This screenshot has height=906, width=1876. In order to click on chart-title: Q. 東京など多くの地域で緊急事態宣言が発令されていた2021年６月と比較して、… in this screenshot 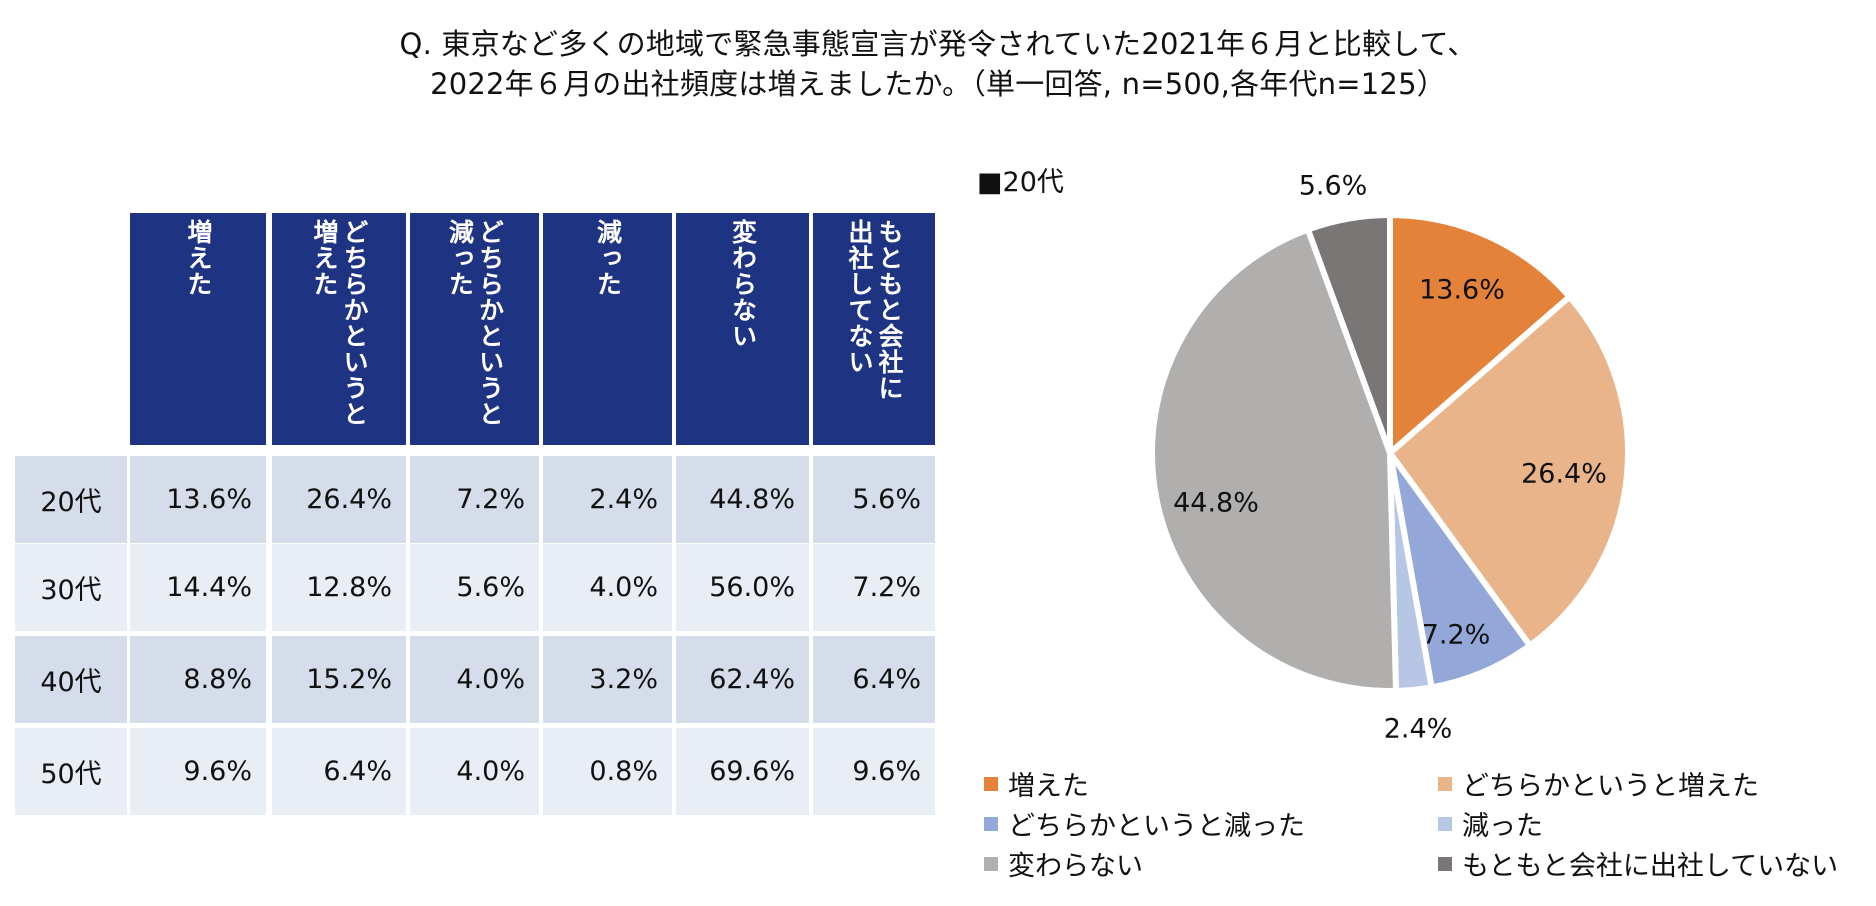, I will do `click(938, 64)`.